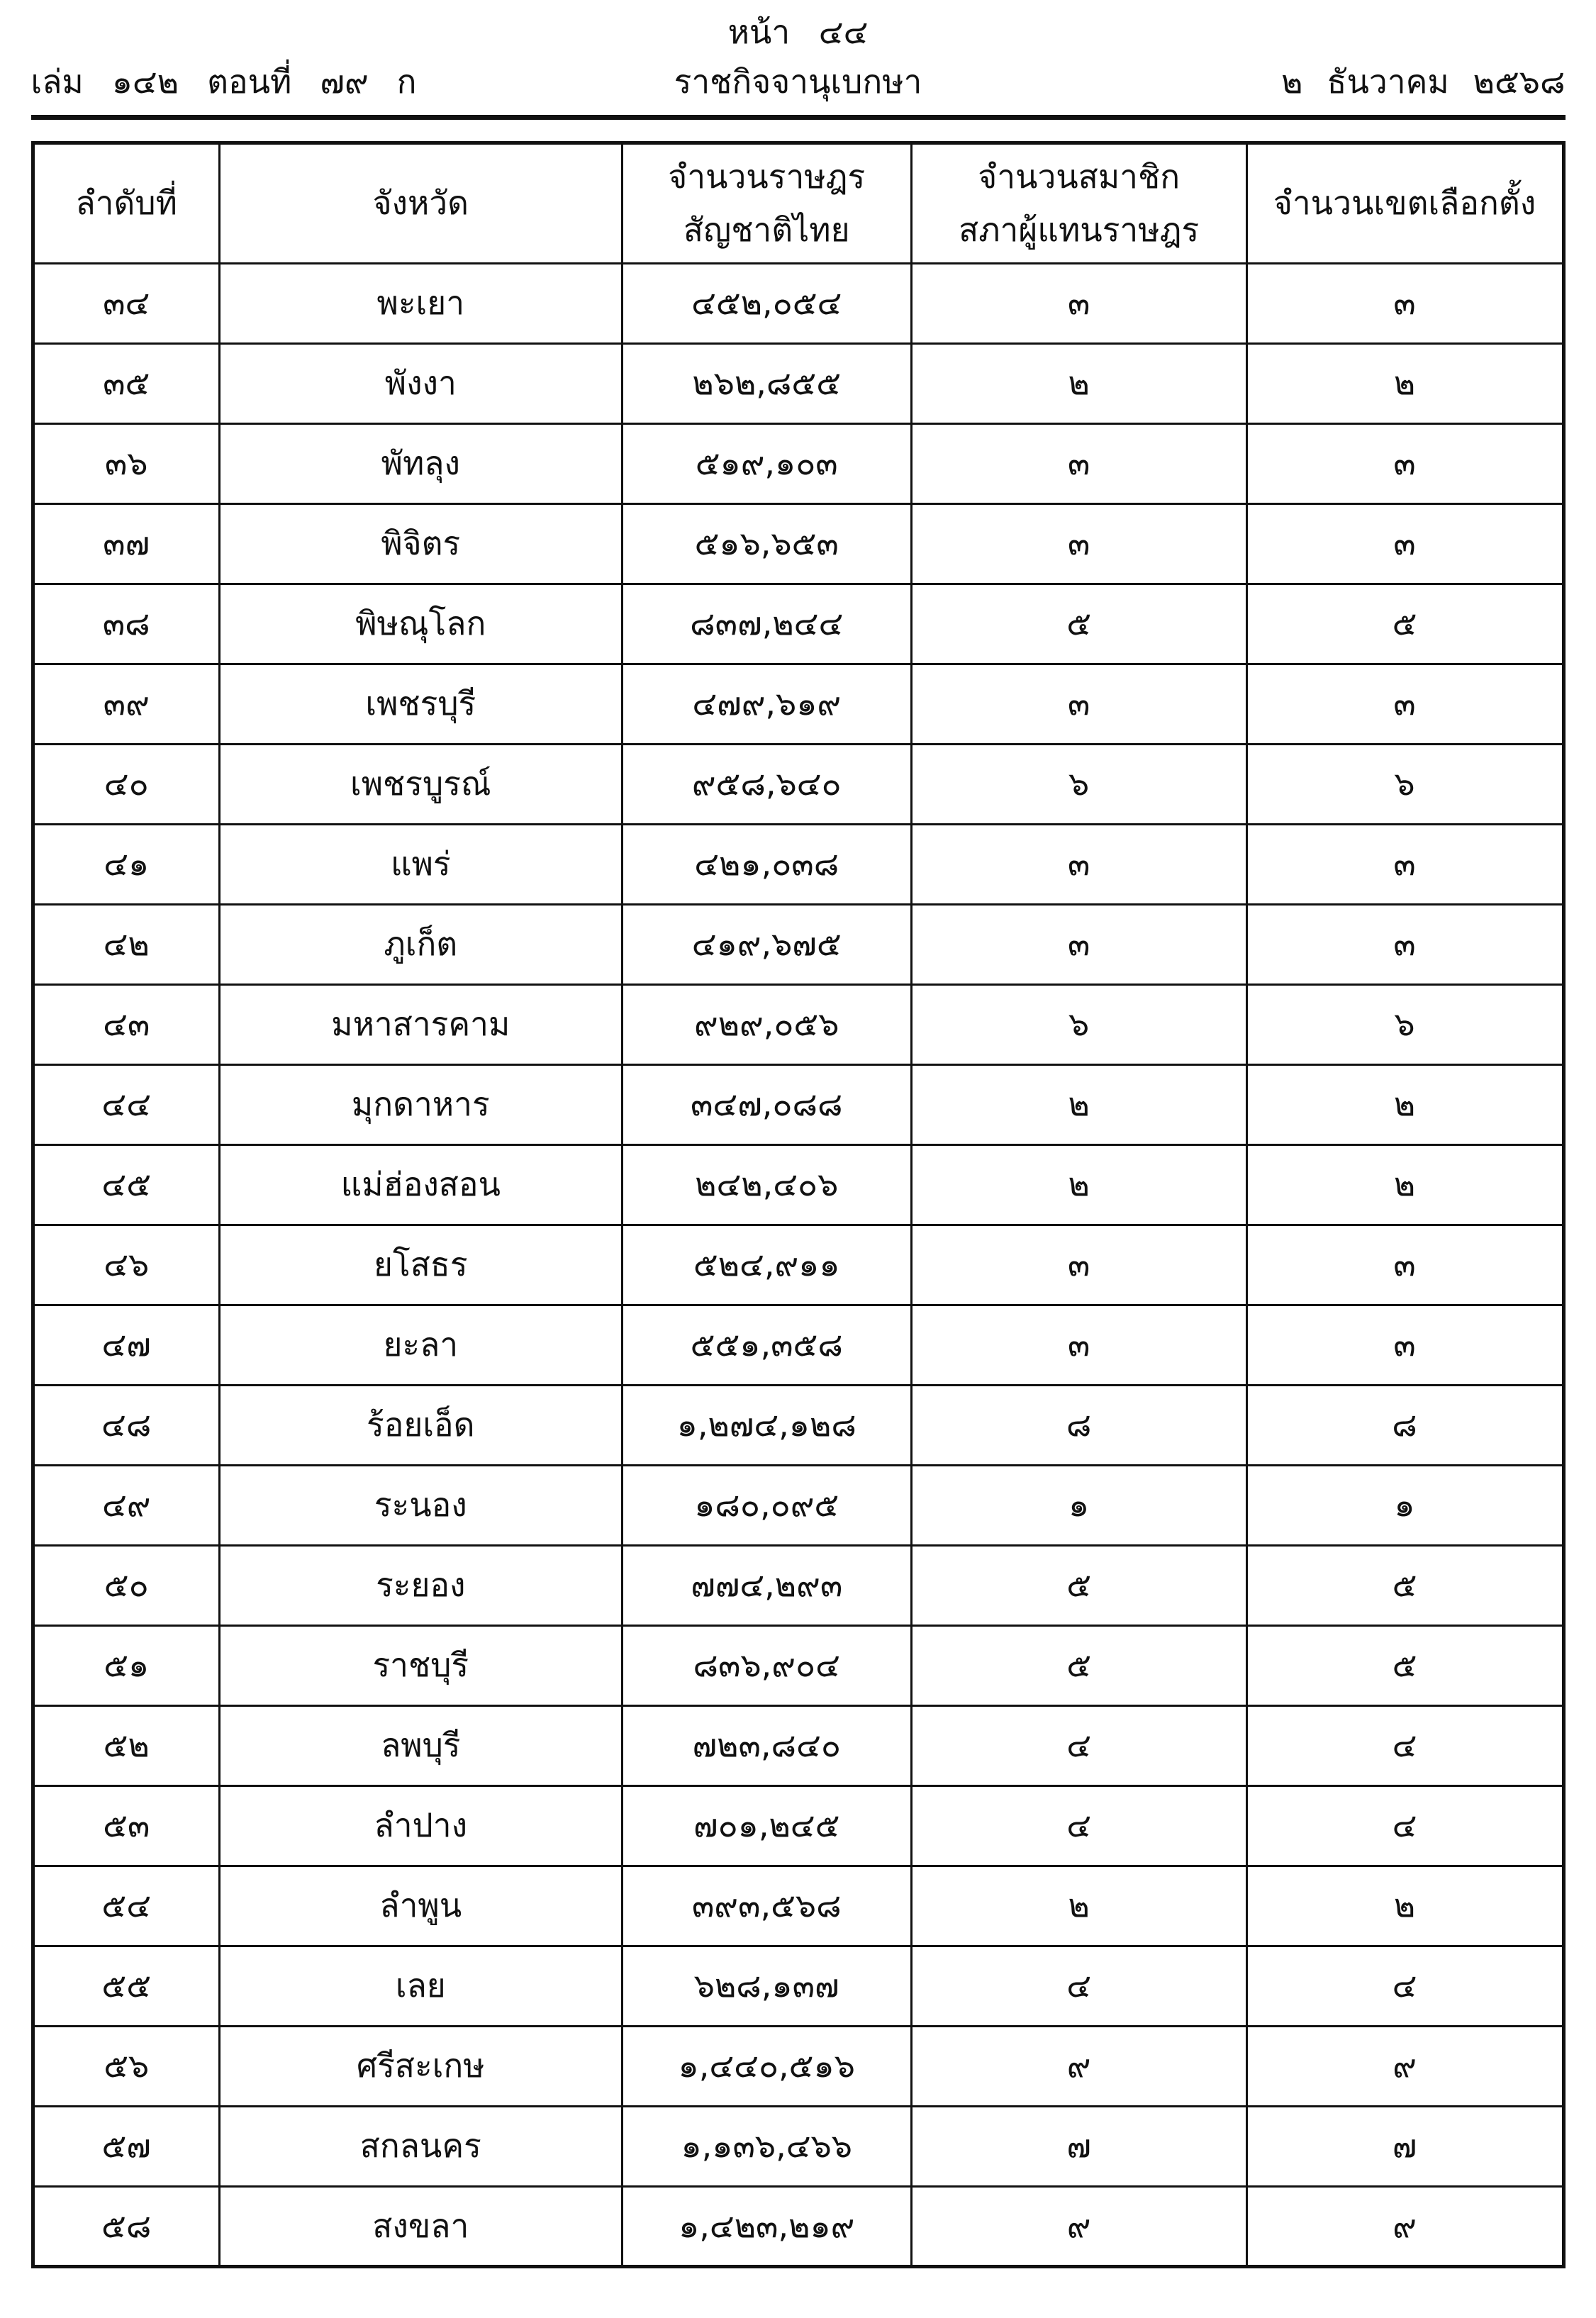 This screenshot has height=2318, width=1596. Describe the element at coordinates (759, 32) in the screenshot. I see `page-word: หน้า` at that location.